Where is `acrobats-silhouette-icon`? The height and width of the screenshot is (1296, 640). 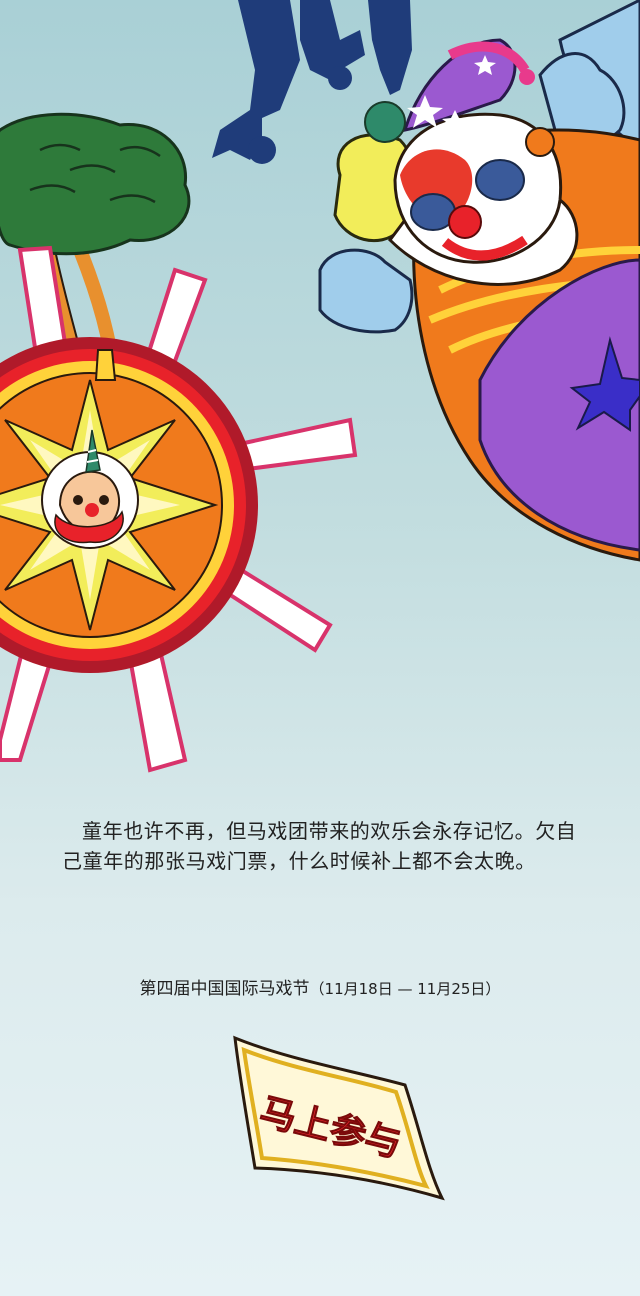 acrobats-silhouette-icon is located at coordinates (312, 82).